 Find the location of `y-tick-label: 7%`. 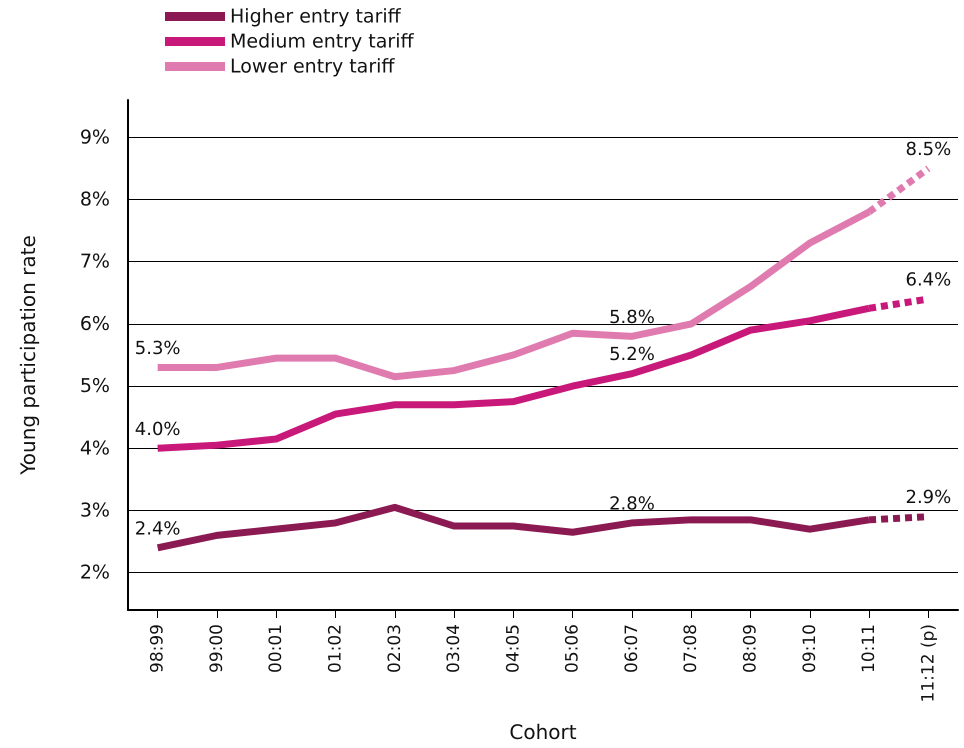

y-tick-label: 7% is located at coordinates (95, 261).